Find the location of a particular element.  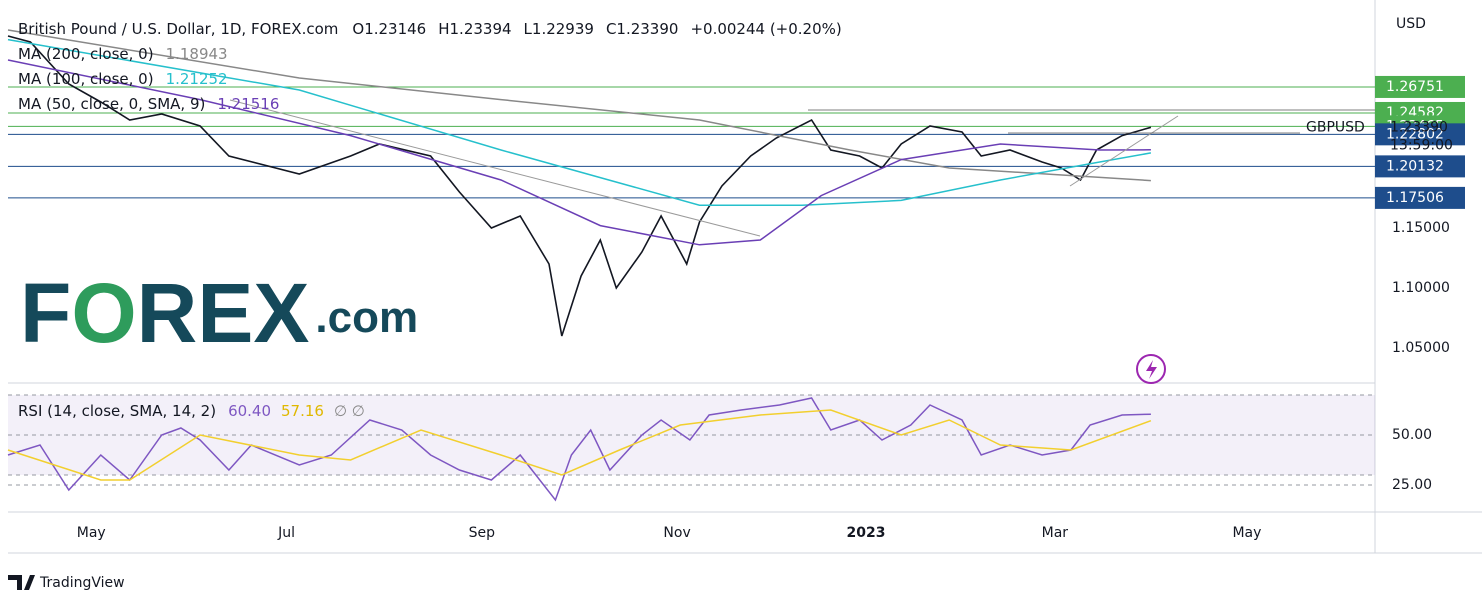

price-flag-label: 1.17506 is located at coordinates (1415, 198).